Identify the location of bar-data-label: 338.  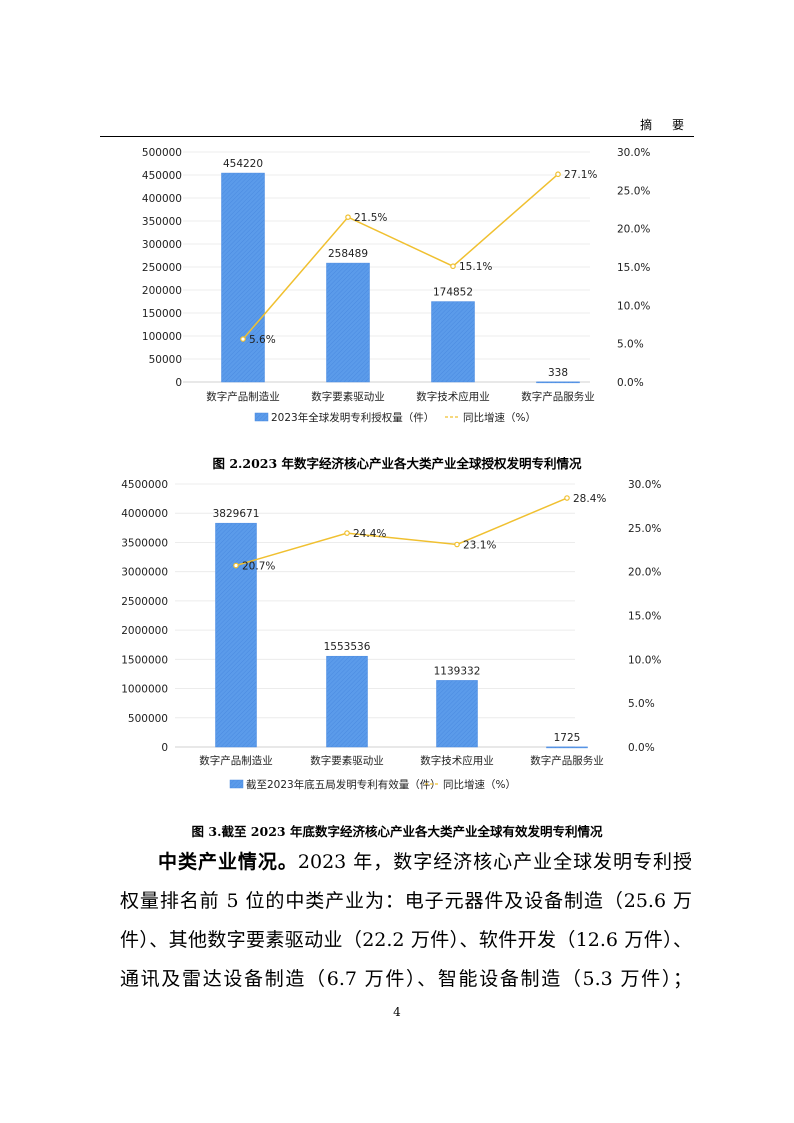
(558, 373).